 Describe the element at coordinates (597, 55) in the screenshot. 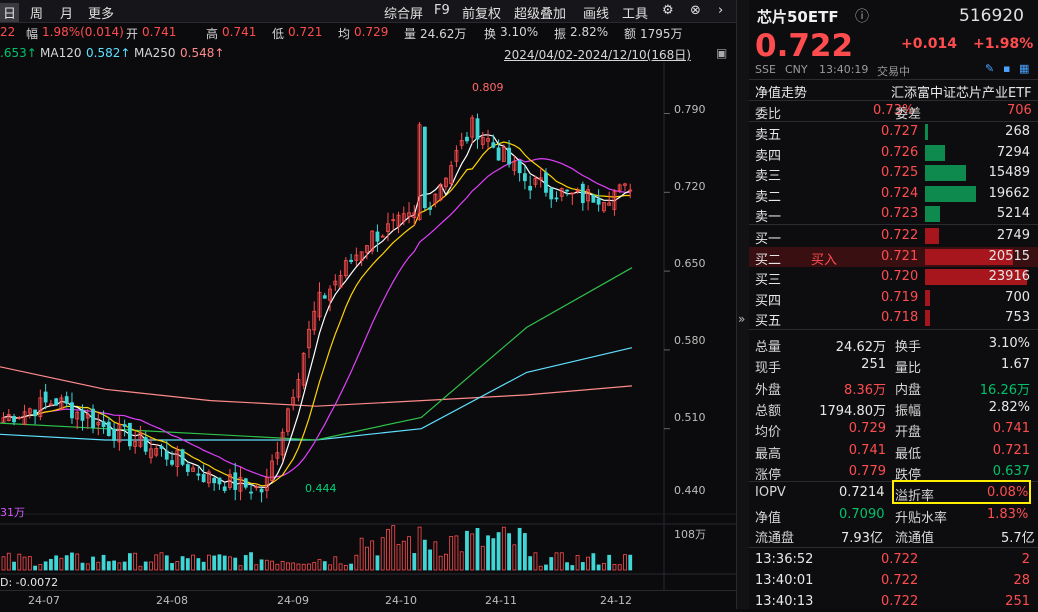

I see `date-range: 2024/04/02-2024/12/10(168日)` at that location.